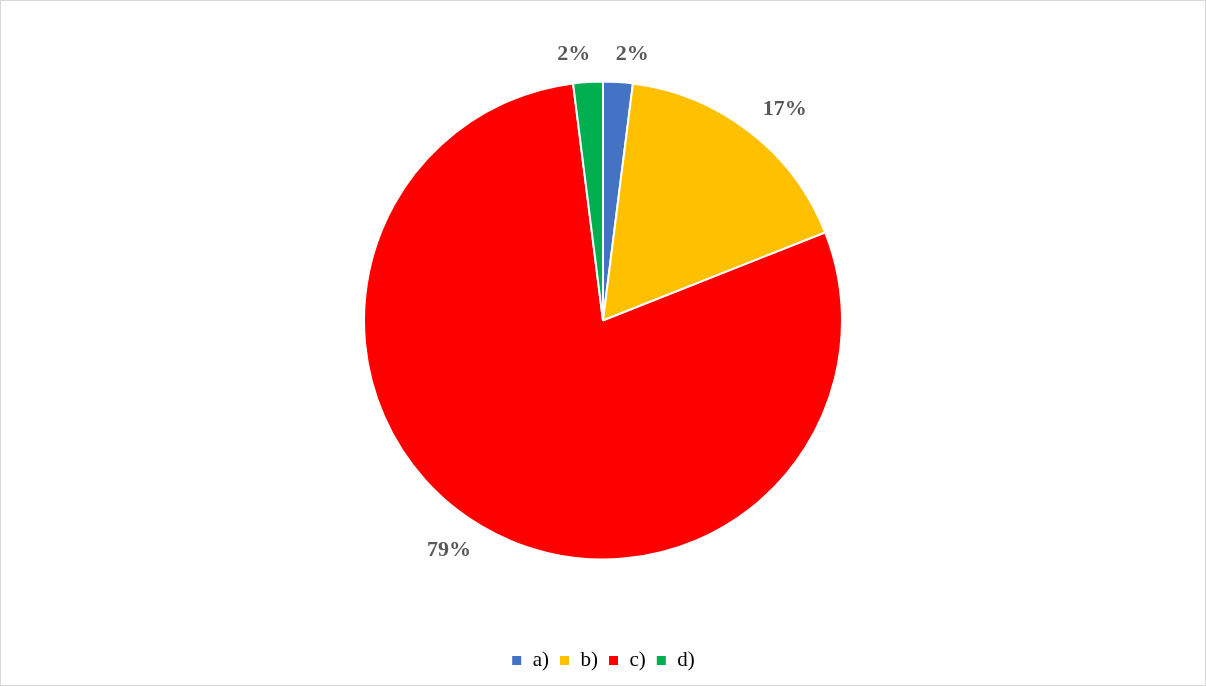 The width and height of the screenshot is (1206, 686). I want to click on data-label: 17%, so click(784, 108).